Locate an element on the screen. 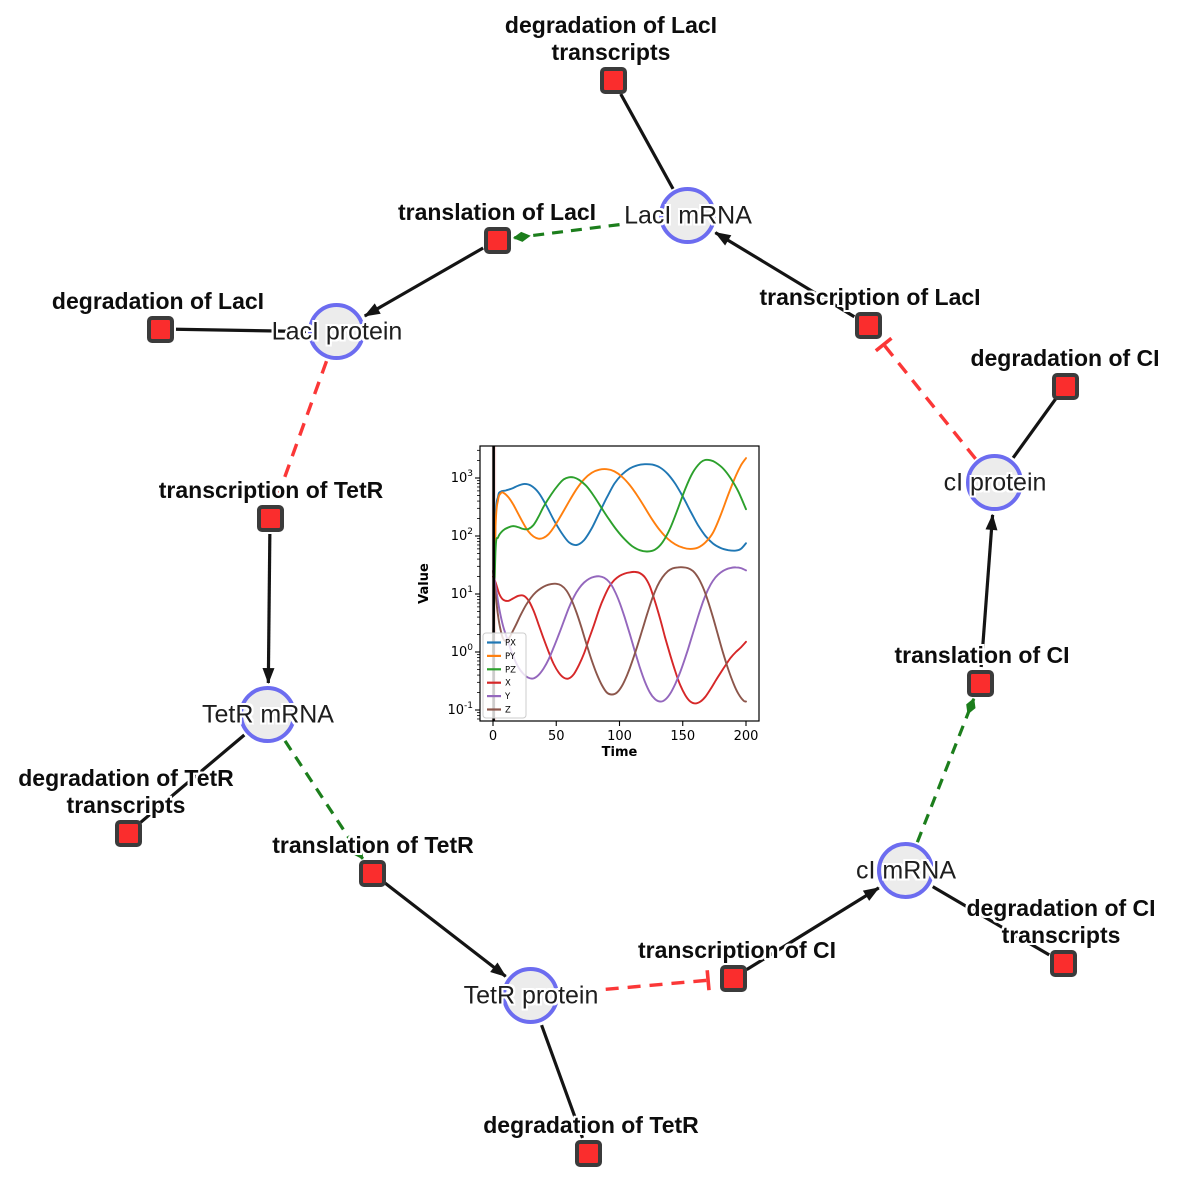  reaction-label-line: transcription of LacI is located at coordinates (870, 297).